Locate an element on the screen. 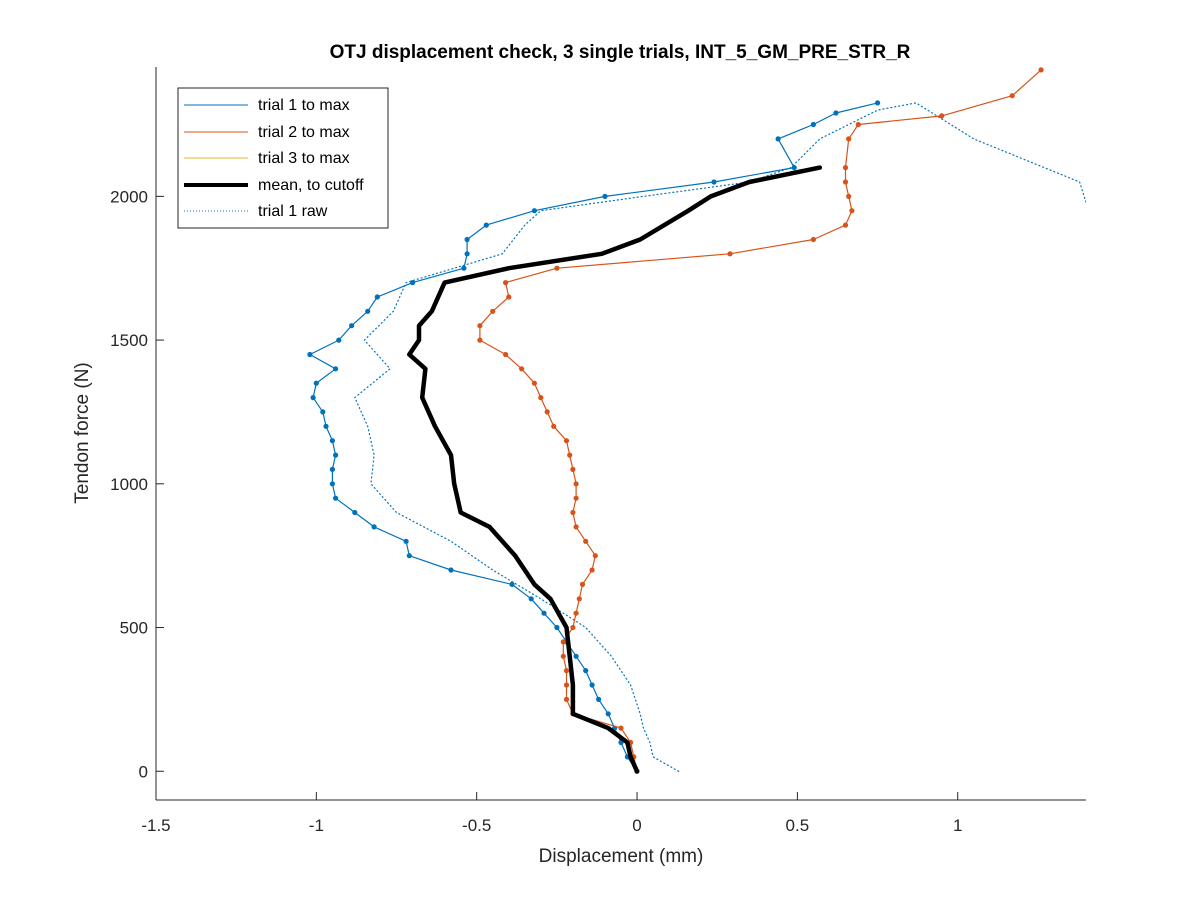  x-tick-label: -0.5 is located at coordinates (476, 825).